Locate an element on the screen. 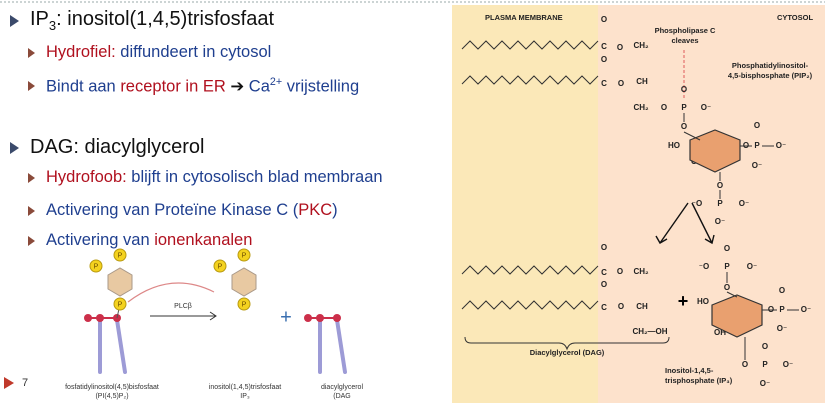 Image resolution: width=825 pixels, height=407 pixels. bullet: Activering van Proteïne Kinase C (PKC) is located at coordinates (192, 210).